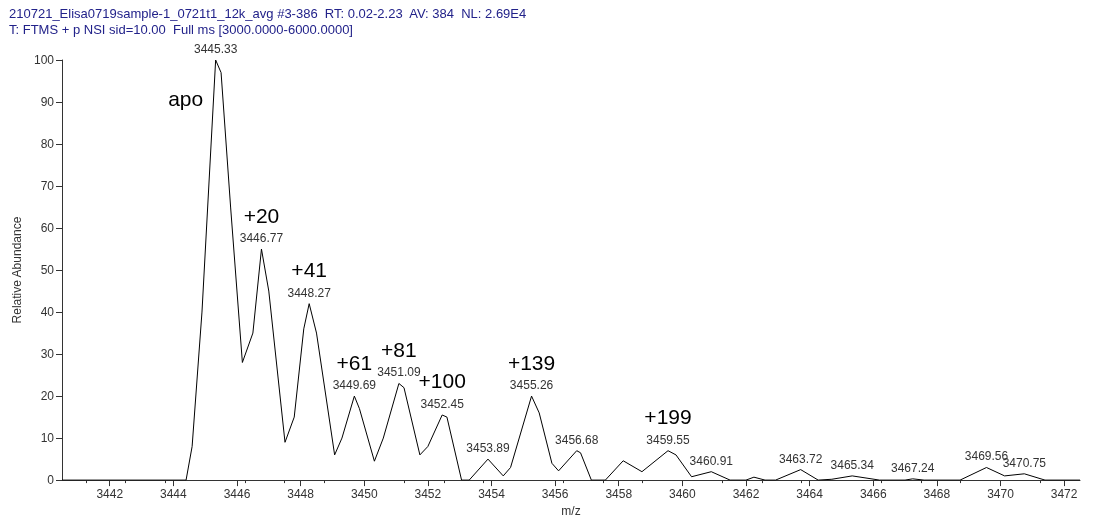 Image resolution: width=1094 pixels, height=522 pixels. I want to click on x-tick-label: 3446, so click(237, 494).